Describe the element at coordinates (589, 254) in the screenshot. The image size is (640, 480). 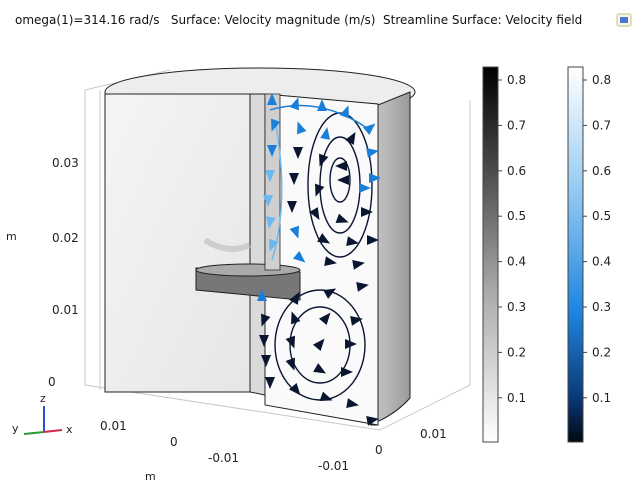
I see `streamline-colorbar: 0.8 0.7 0.6 0.5 0.4 0.3 0.2 0.1` at that location.